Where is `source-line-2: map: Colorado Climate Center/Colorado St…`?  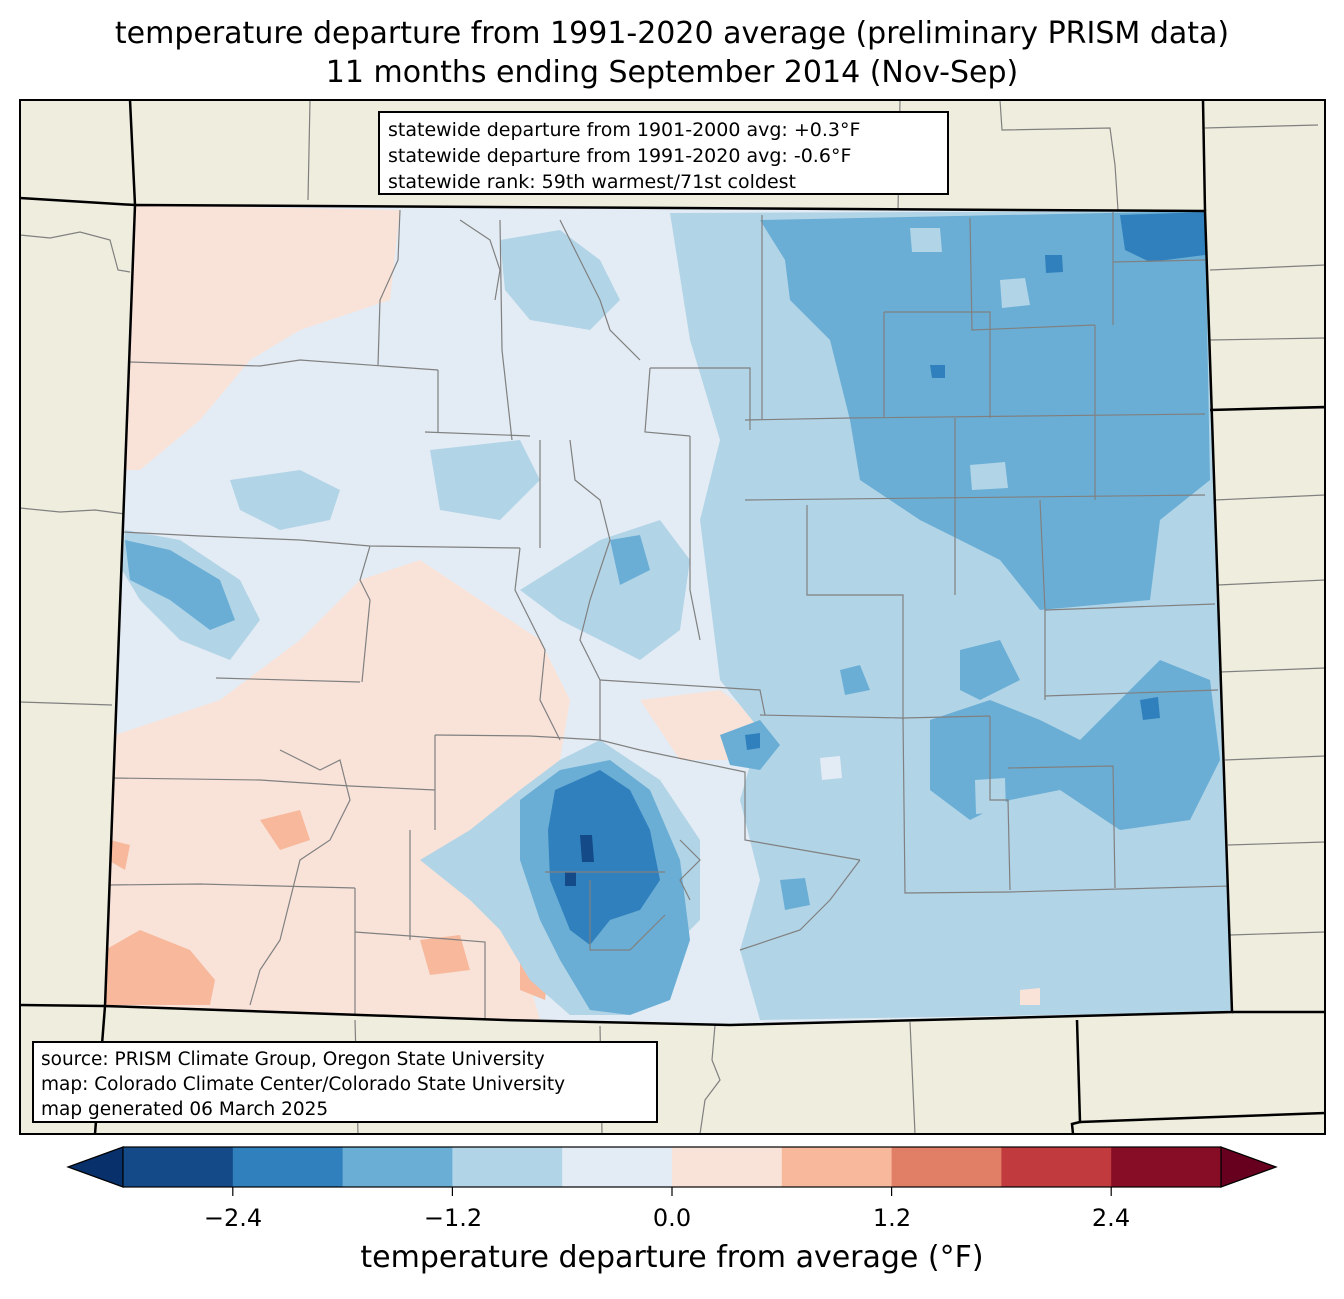 source-line-2: map: Colorado Climate Center/Colorado St… is located at coordinates (303, 1084).